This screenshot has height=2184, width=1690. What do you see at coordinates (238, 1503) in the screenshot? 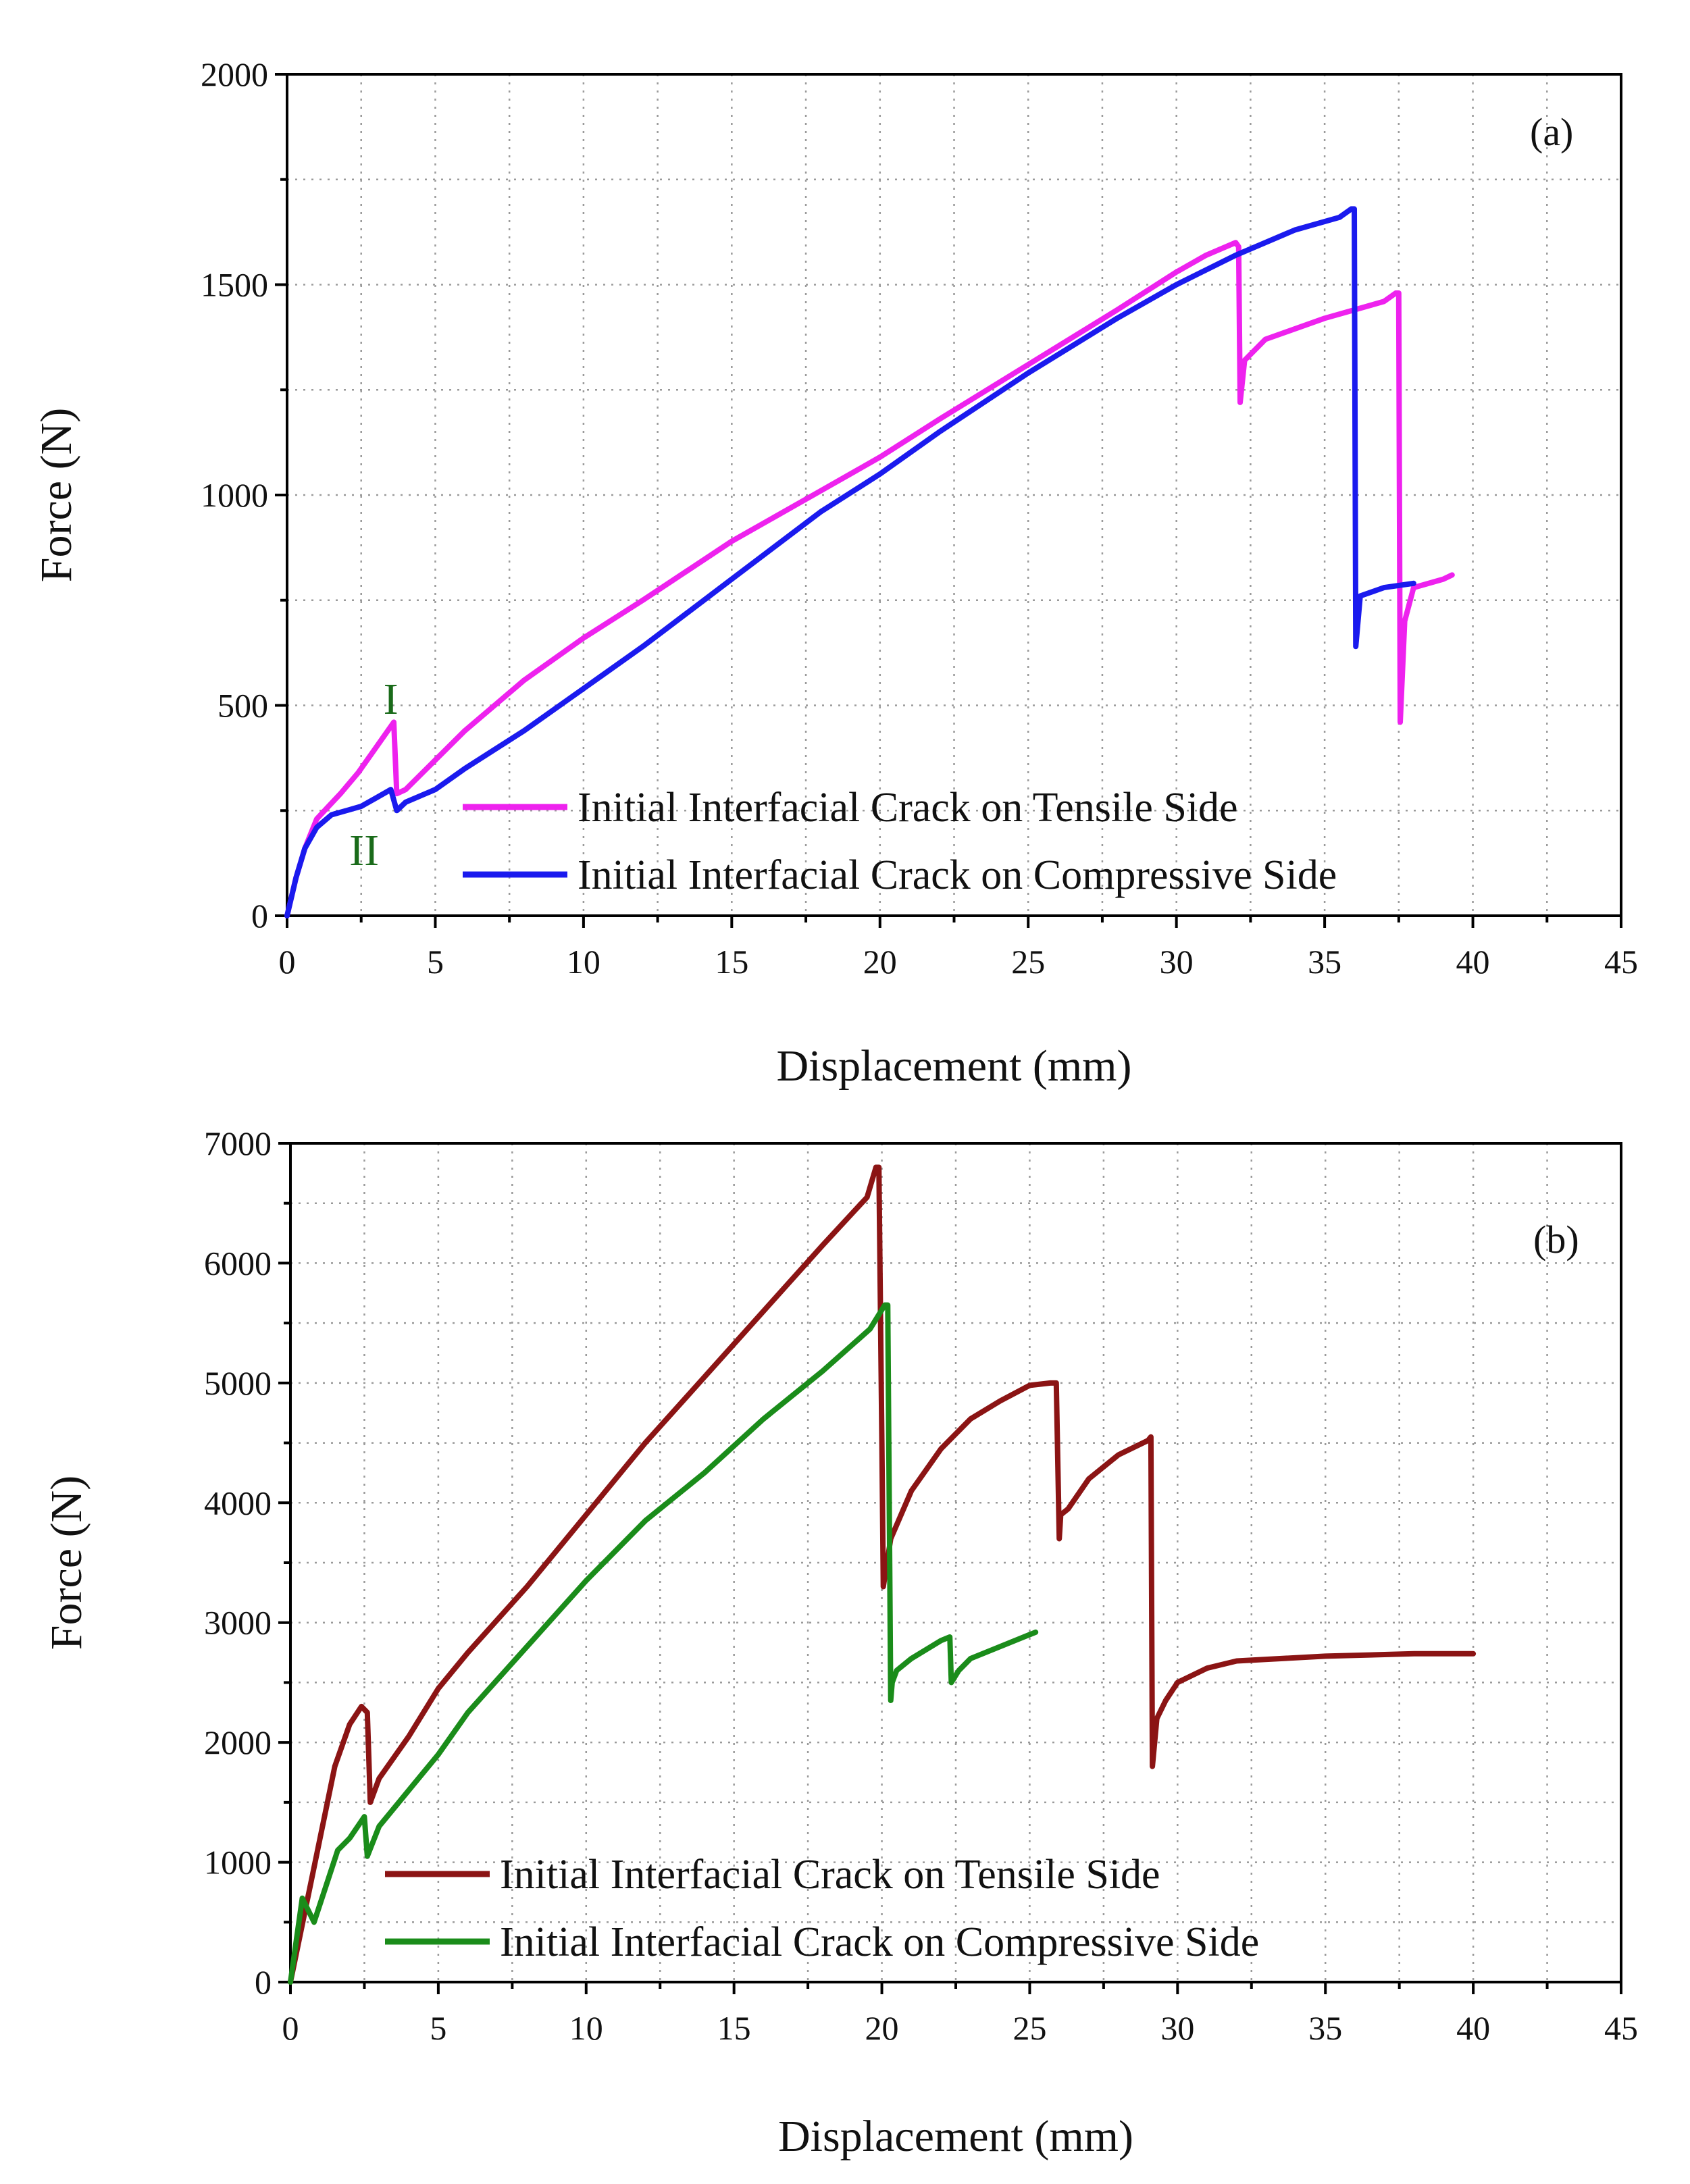
I see `y-tick-label: 4000` at bounding box center [238, 1503].